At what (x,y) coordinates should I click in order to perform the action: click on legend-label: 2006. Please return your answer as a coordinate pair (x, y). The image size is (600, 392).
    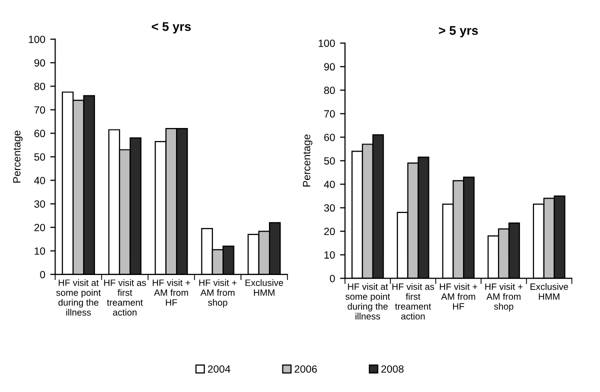
    Looking at the image, I should click on (305, 369).